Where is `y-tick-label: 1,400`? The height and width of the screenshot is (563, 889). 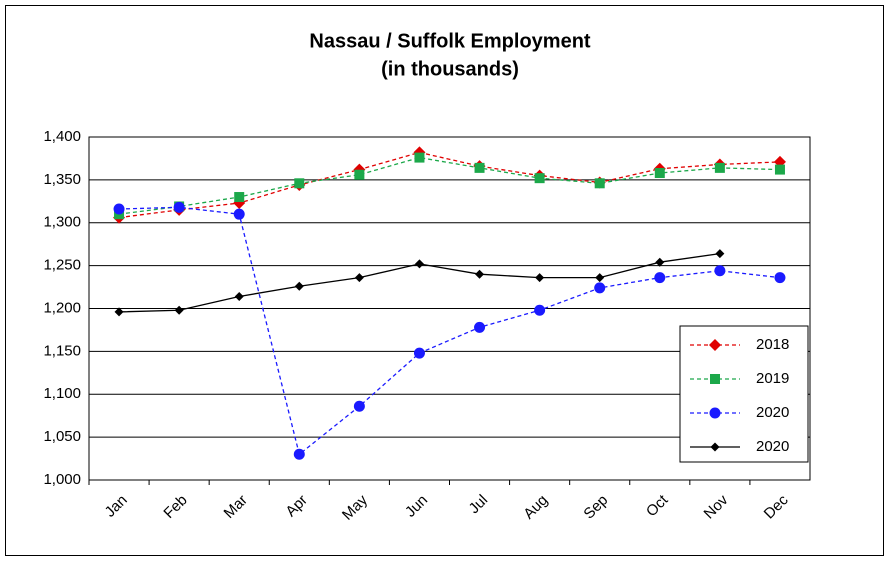 y-tick-label: 1,400 is located at coordinates (62, 136).